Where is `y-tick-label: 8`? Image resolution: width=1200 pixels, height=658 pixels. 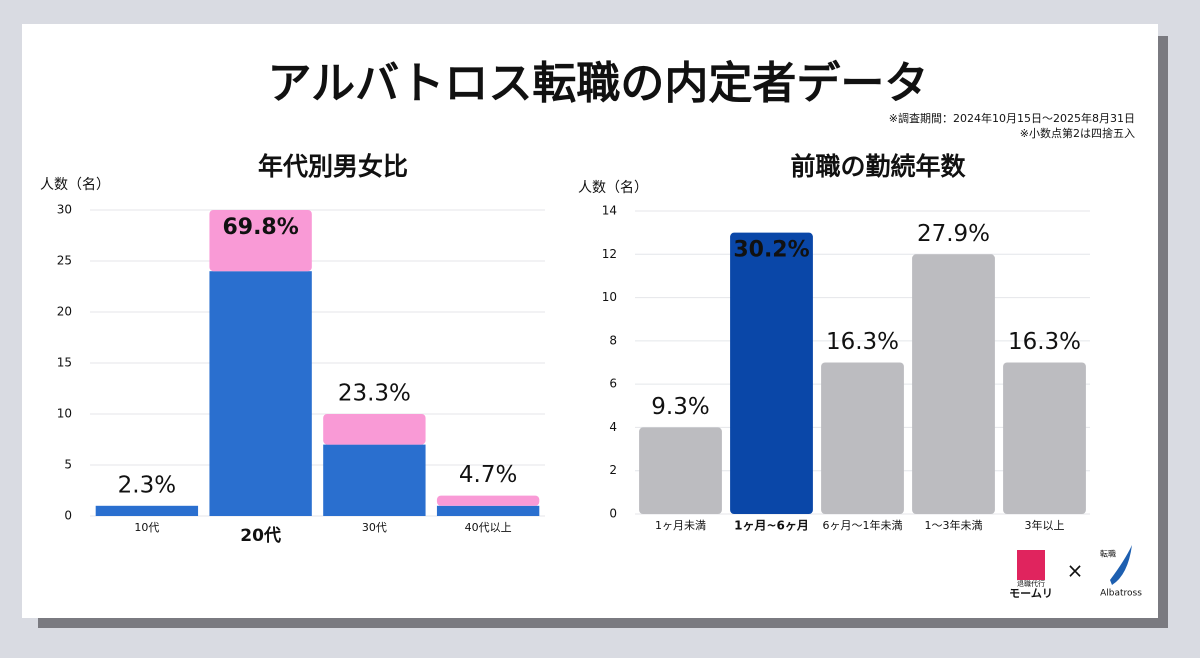 y-tick-label: 8 is located at coordinates (613, 340).